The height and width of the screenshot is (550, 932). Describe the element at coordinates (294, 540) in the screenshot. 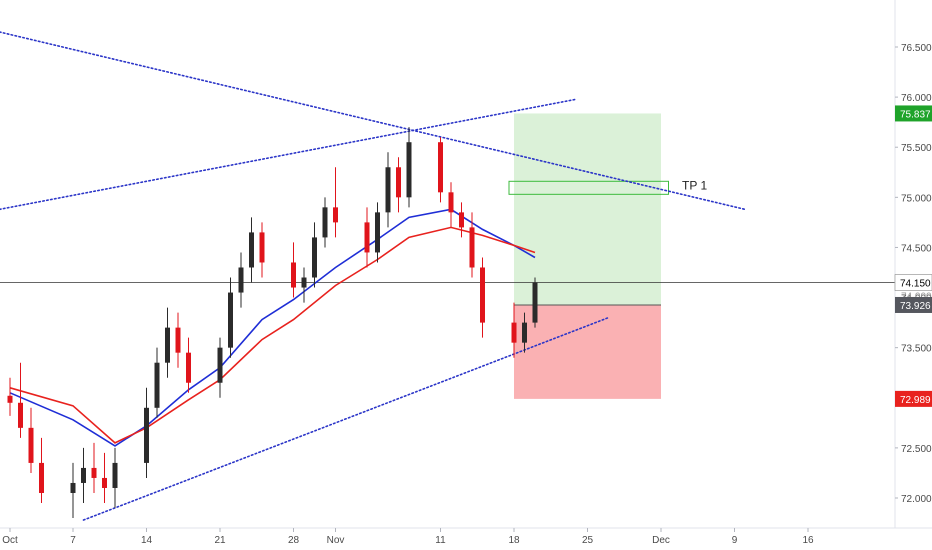

I see `x-tick-label: 28` at that location.